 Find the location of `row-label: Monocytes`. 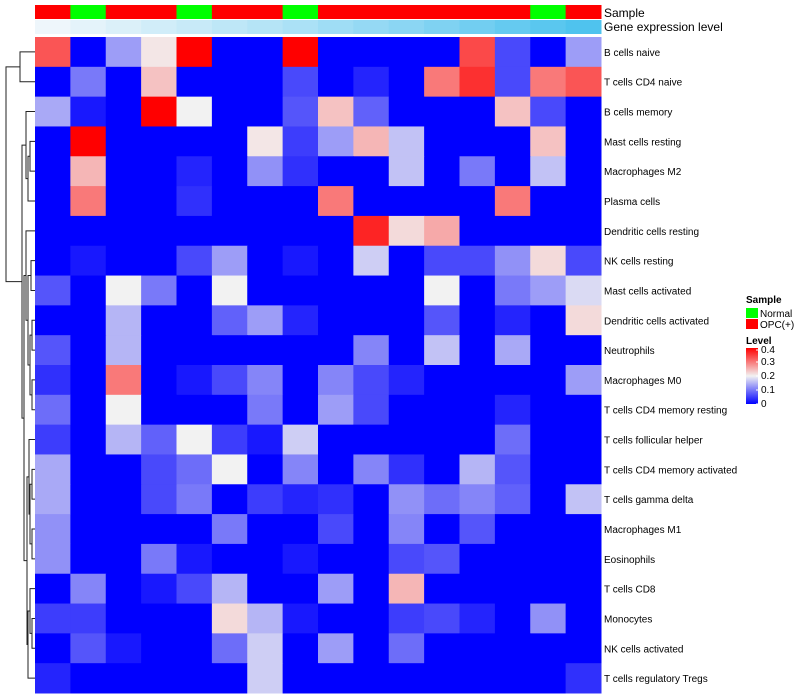

row-label: Monocytes is located at coordinates (628, 619).